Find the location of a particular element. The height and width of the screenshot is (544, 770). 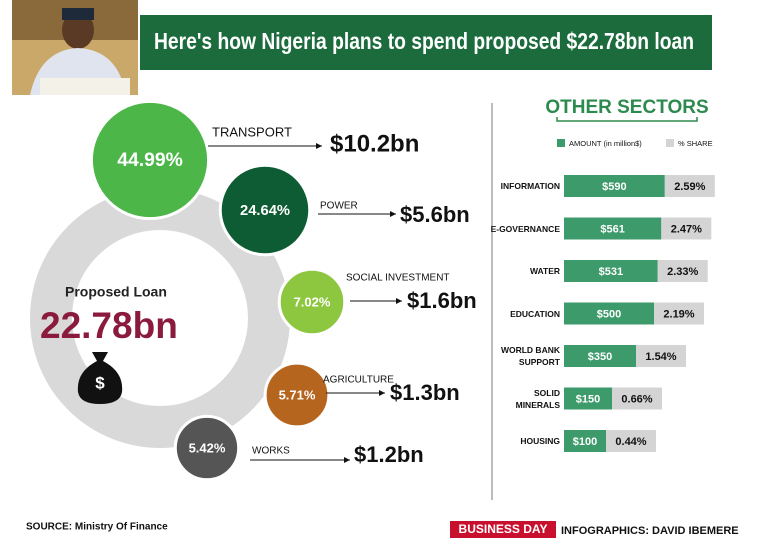

amount-label: $500 is located at coordinates (609, 314).